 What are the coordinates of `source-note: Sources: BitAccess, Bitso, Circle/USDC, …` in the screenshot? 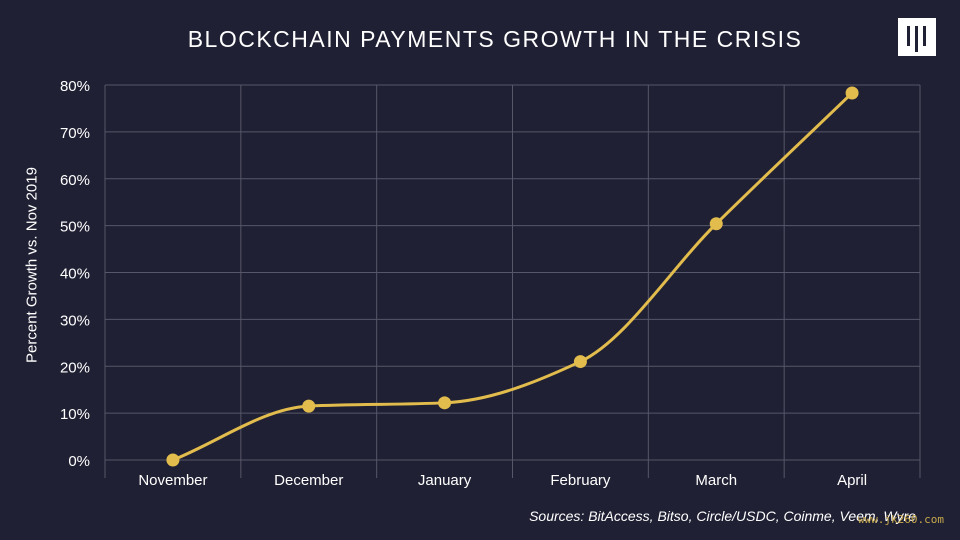 It's located at (722, 516).